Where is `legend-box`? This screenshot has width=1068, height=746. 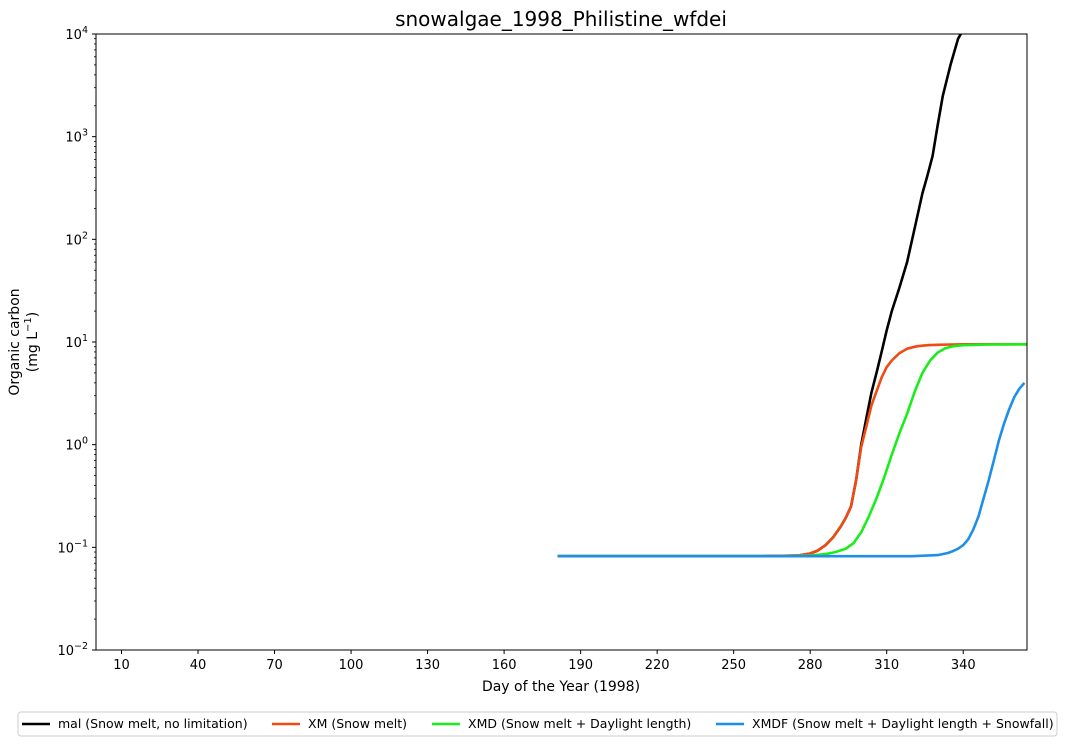 legend-box is located at coordinates (537, 724).